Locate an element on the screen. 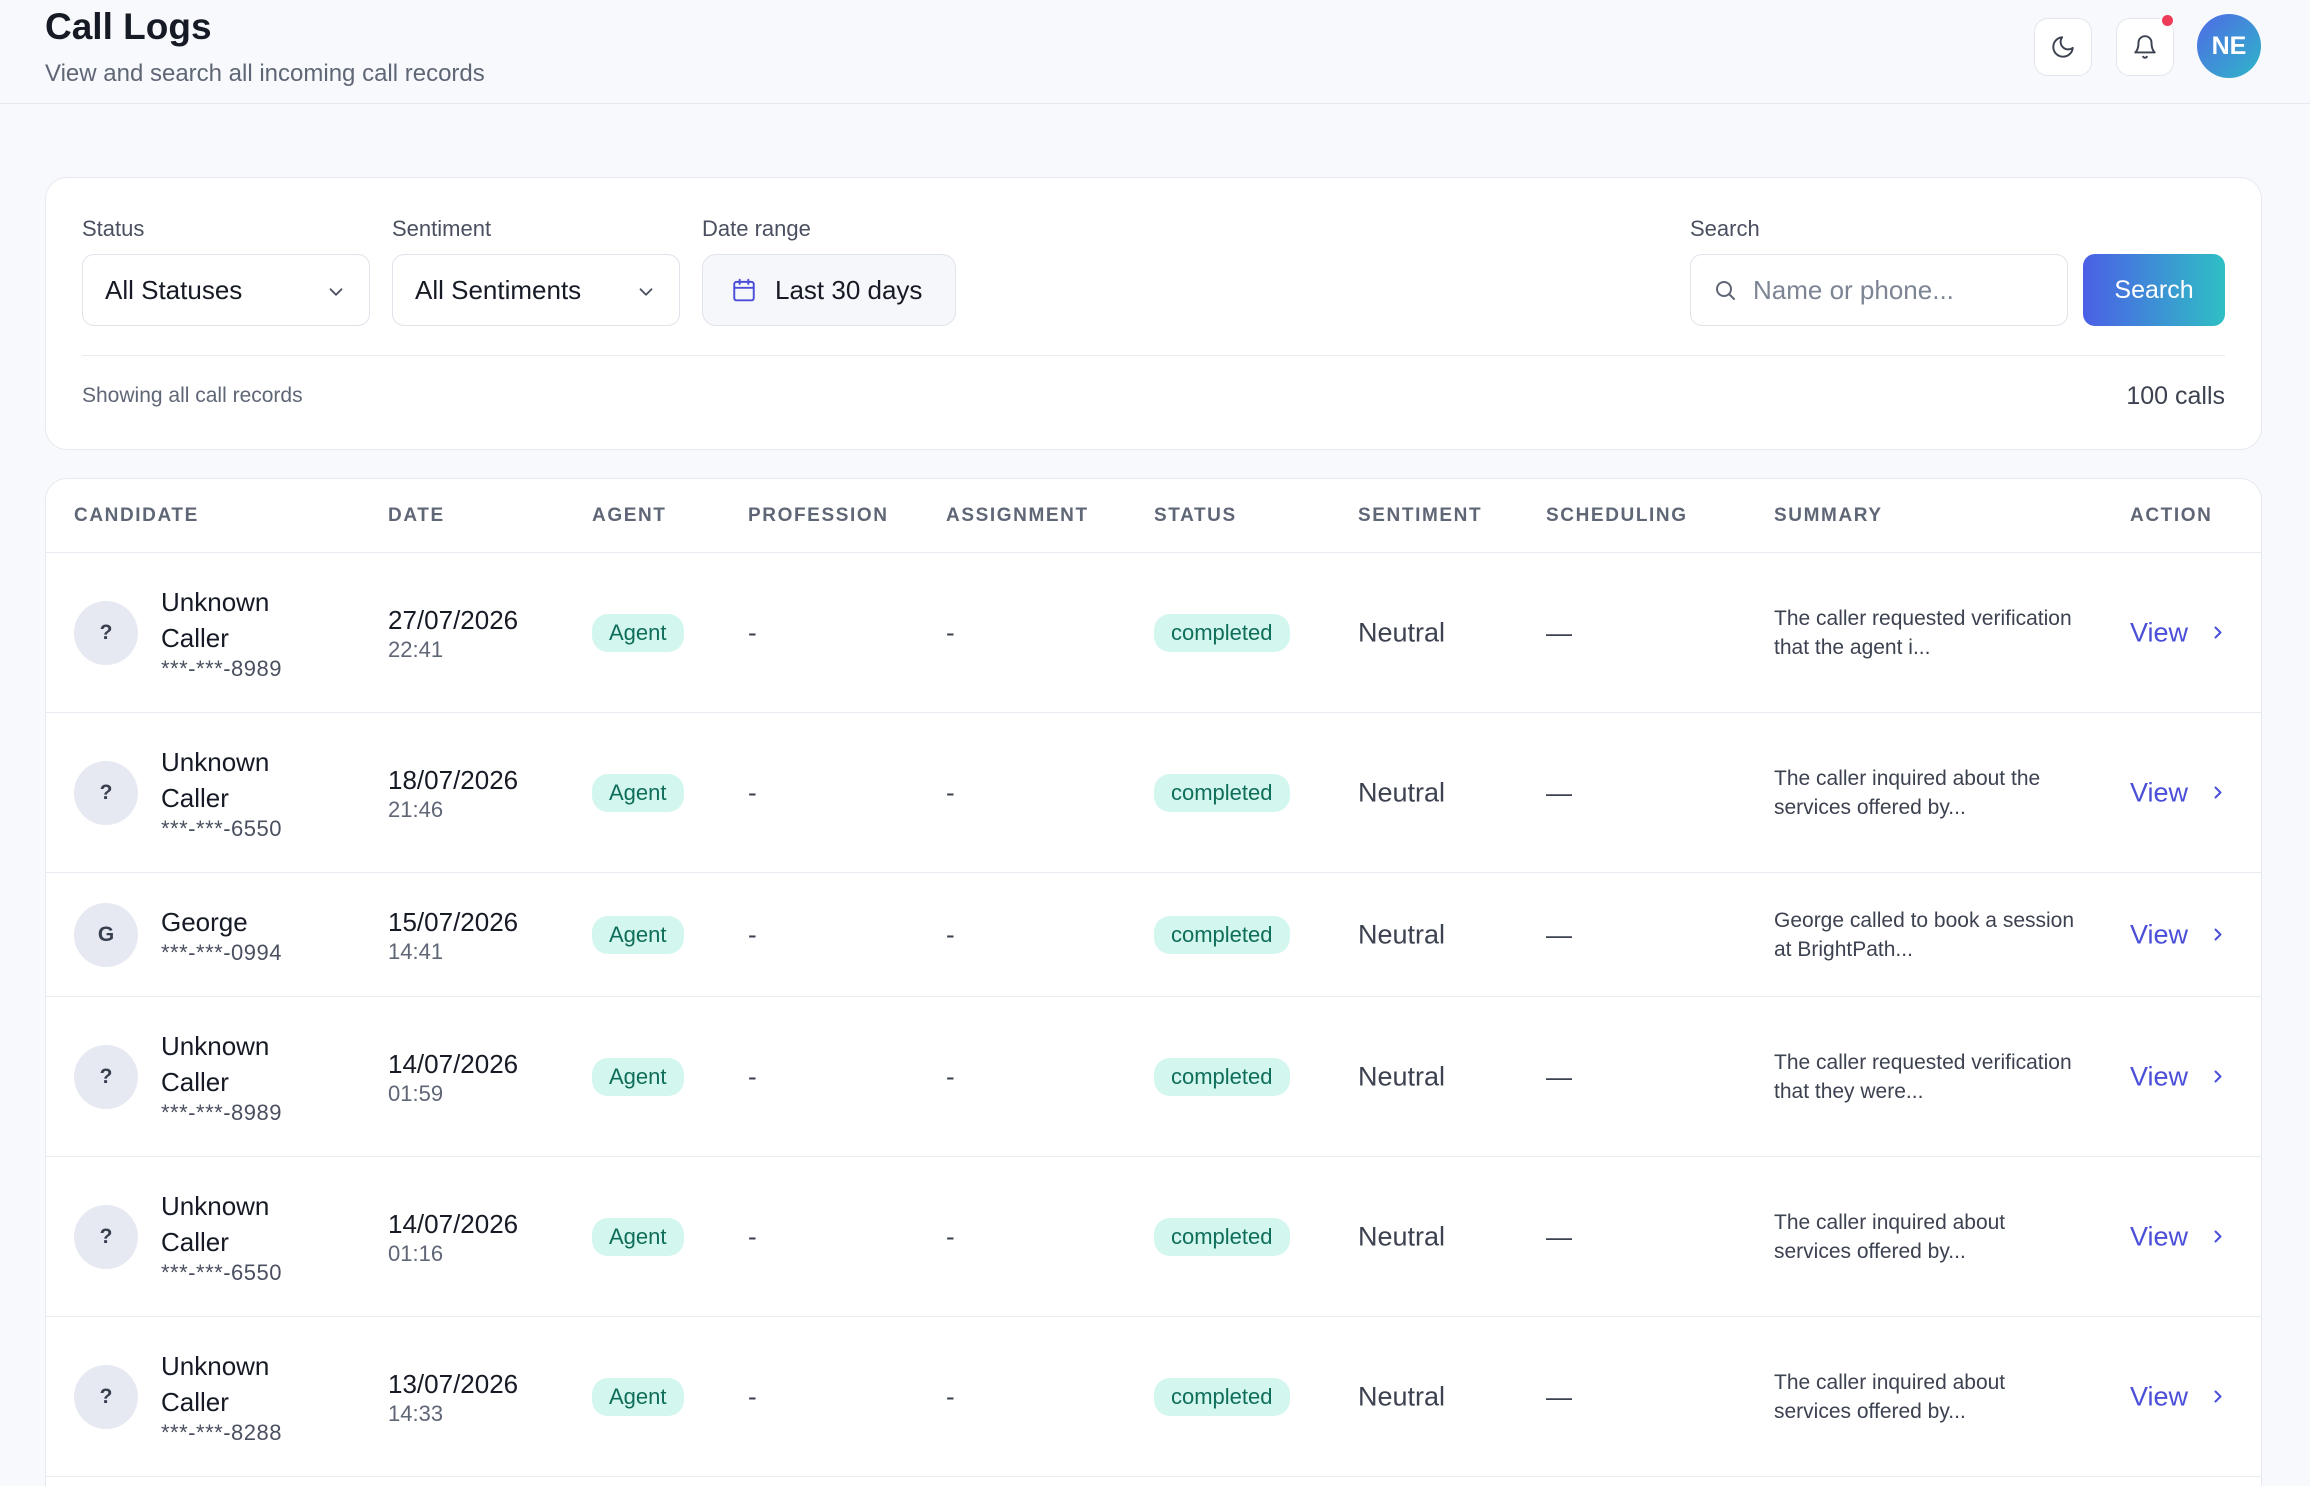 This screenshot has width=2310, height=1486. notifications-button is located at coordinates (2145, 44).